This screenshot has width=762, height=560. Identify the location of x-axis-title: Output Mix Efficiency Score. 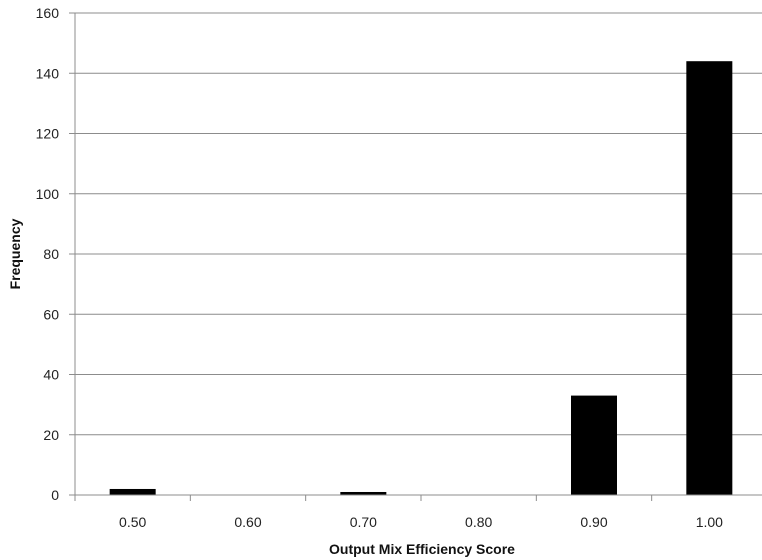
(422, 549).